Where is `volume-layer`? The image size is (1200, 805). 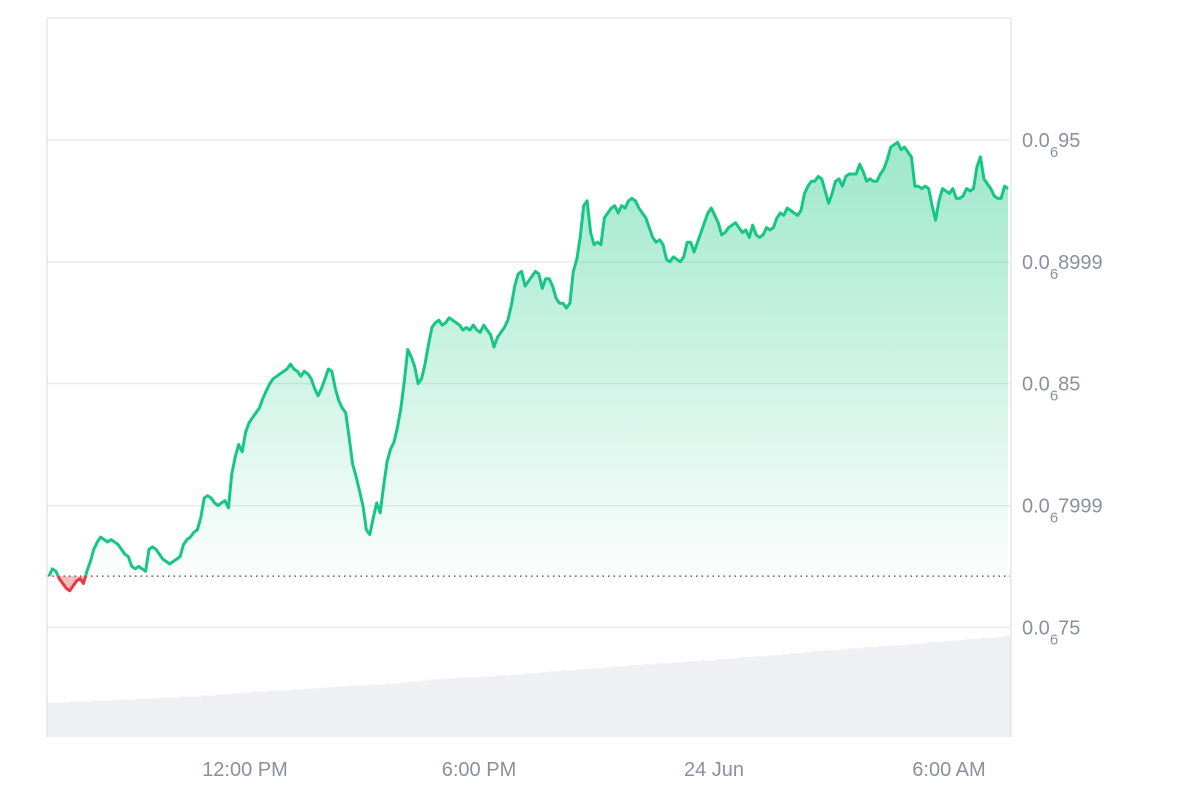 volume-layer is located at coordinates (529, 686).